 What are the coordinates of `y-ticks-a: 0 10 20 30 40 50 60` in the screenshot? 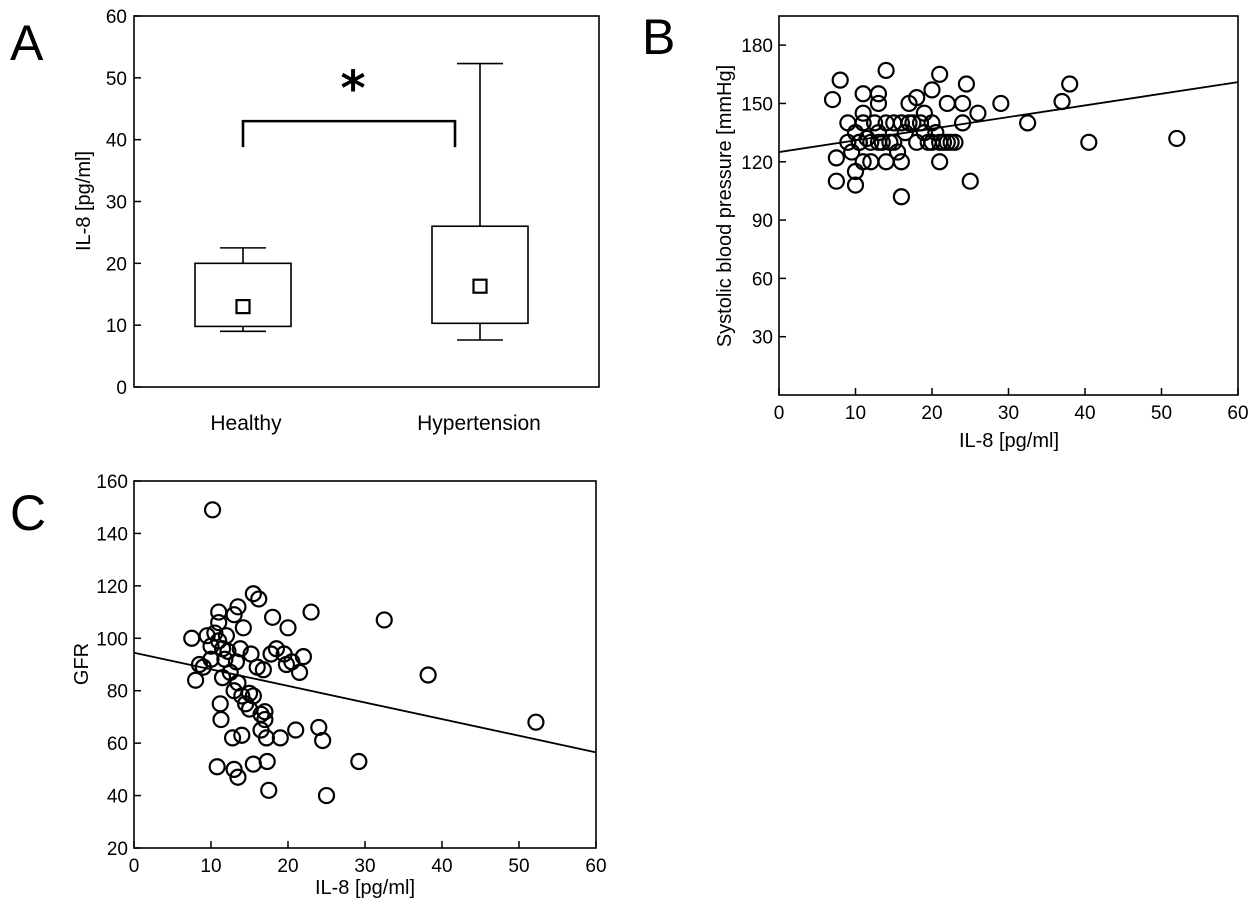 It's located at (123, 203).